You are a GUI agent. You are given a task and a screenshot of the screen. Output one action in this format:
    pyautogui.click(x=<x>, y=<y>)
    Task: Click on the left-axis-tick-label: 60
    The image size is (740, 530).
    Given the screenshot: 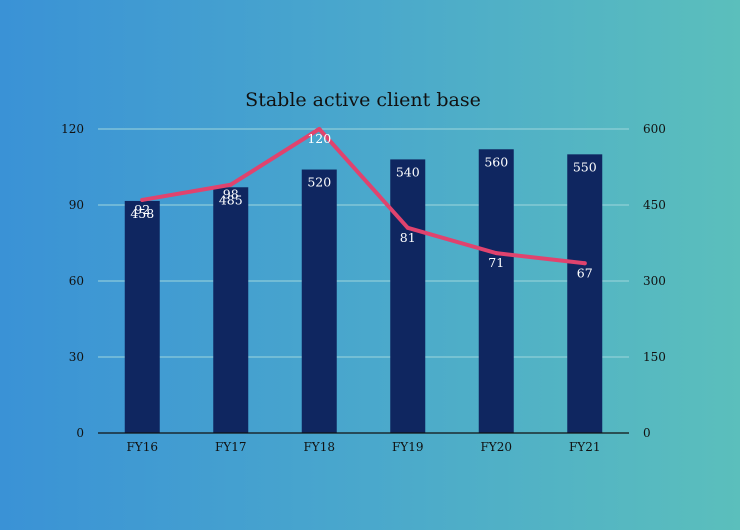 What is the action you would take?
    pyautogui.click(x=76, y=281)
    